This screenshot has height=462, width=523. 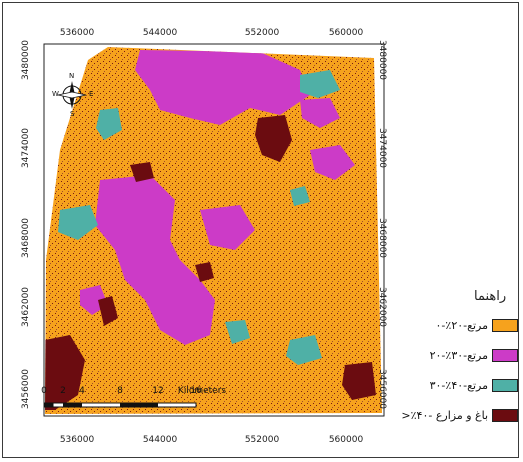 What do you see at coordinates (490, 296) in the screenshot?
I see `legend-title: راهنما` at bounding box center [490, 296].